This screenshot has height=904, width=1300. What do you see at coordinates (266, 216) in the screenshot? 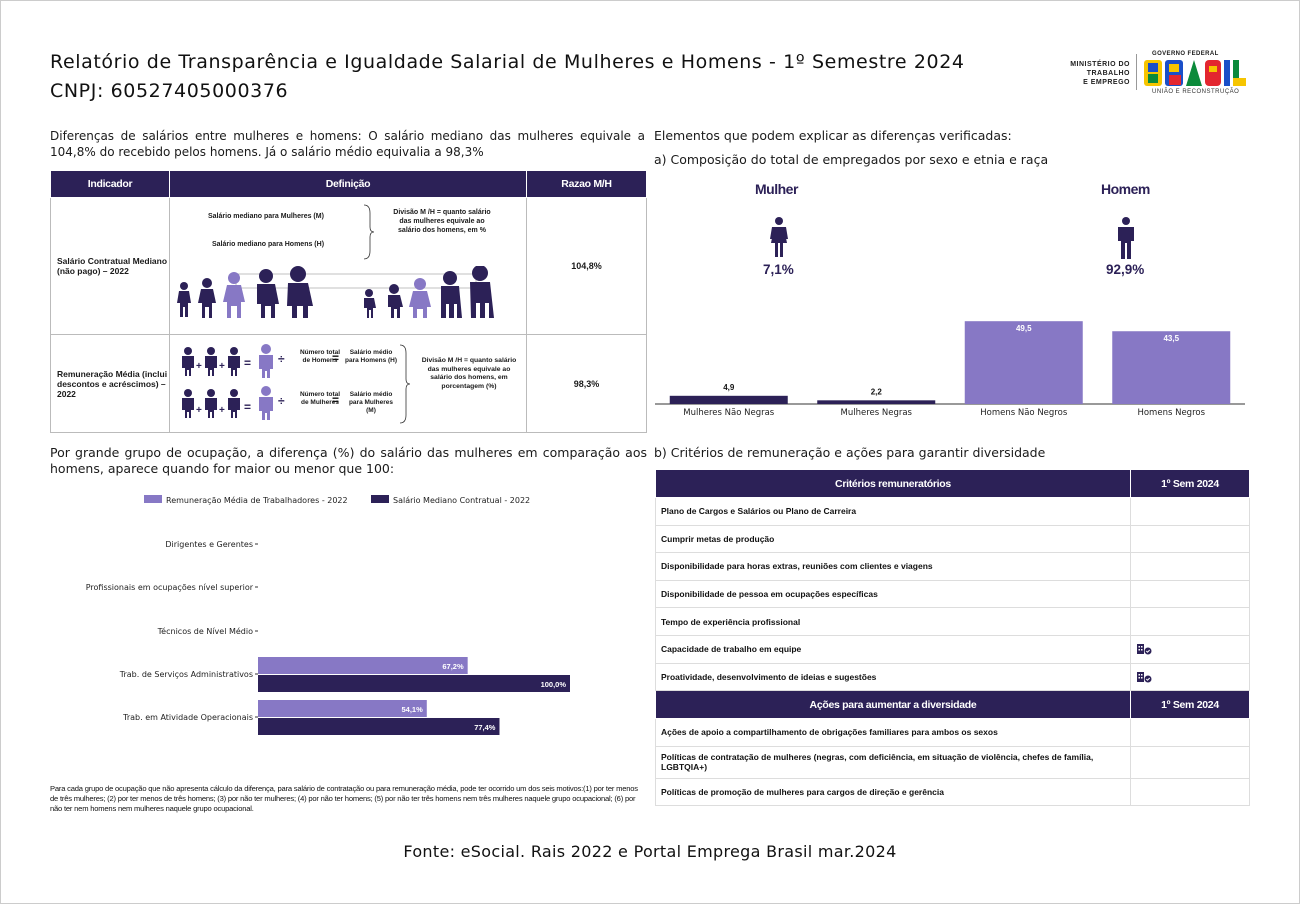
I see `def-line-women: Salário mediano para Mulheres (M)` at bounding box center [266, 216].